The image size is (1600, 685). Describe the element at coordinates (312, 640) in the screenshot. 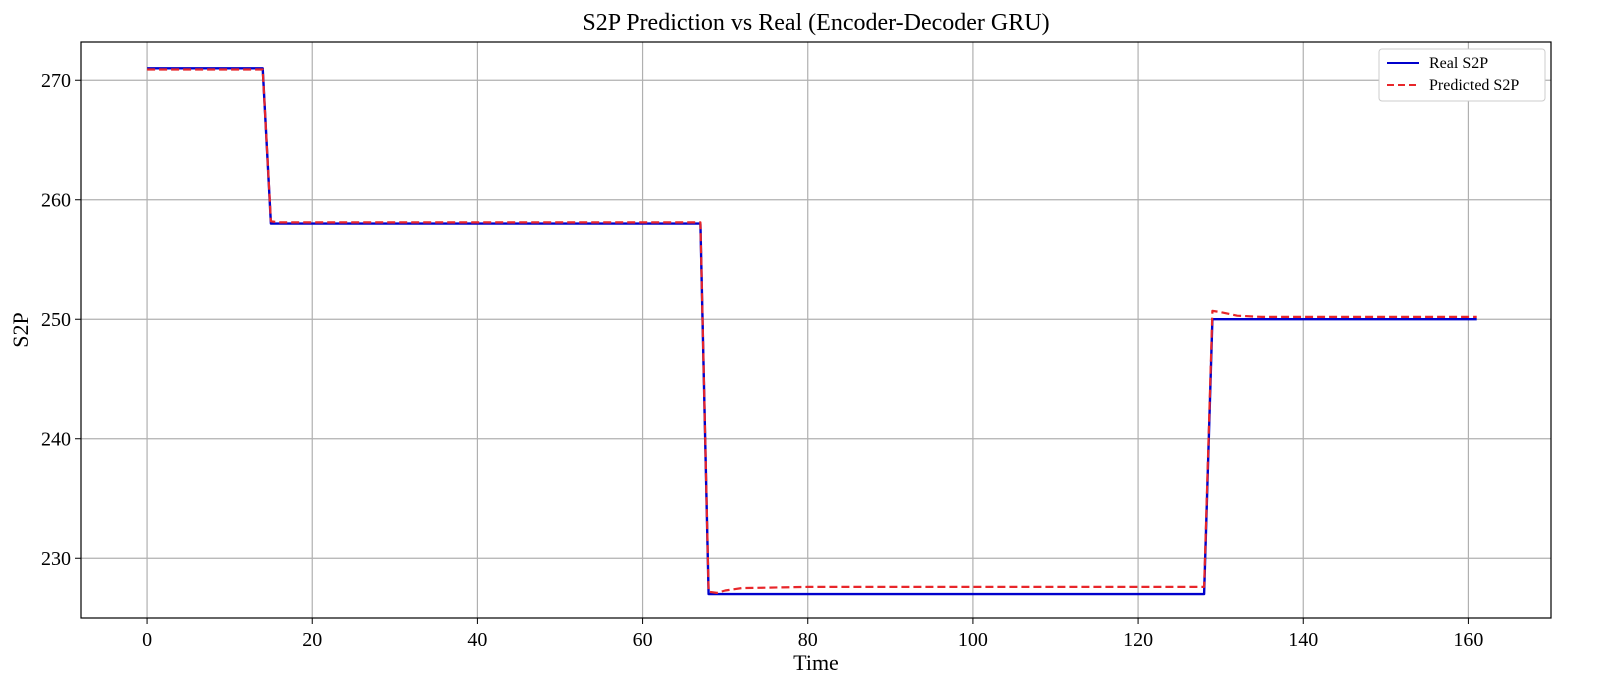

I see `x-tick-label: 20` at that location.